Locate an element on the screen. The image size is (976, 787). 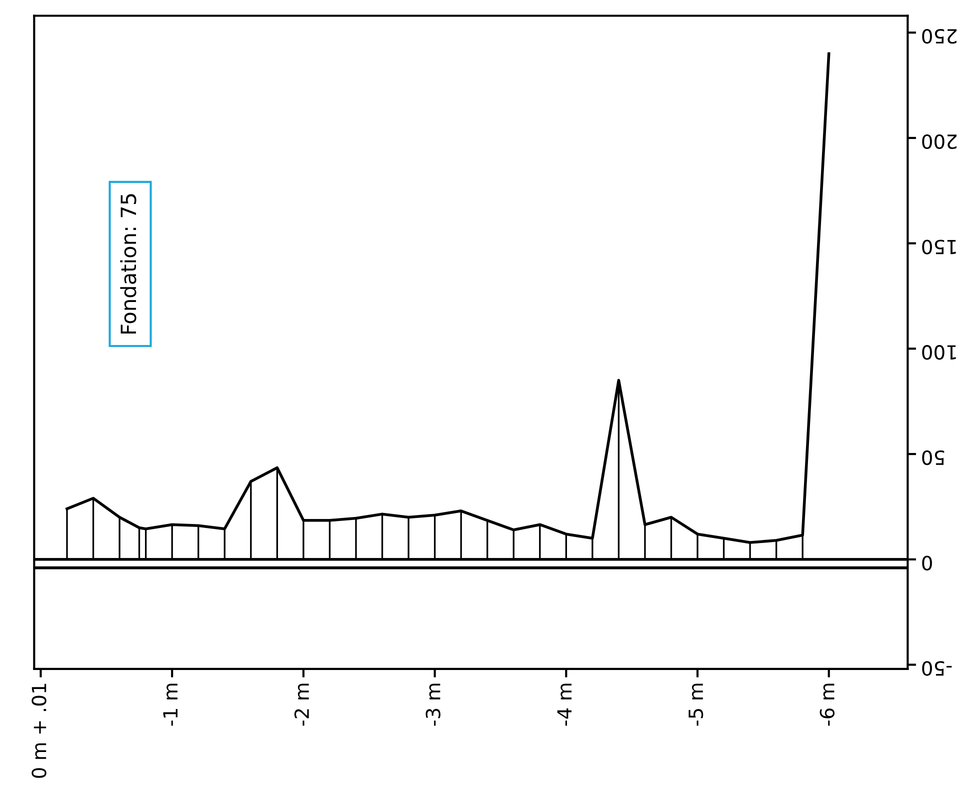
annotation: Fondation: 75 is located at coordinates (128, 264).